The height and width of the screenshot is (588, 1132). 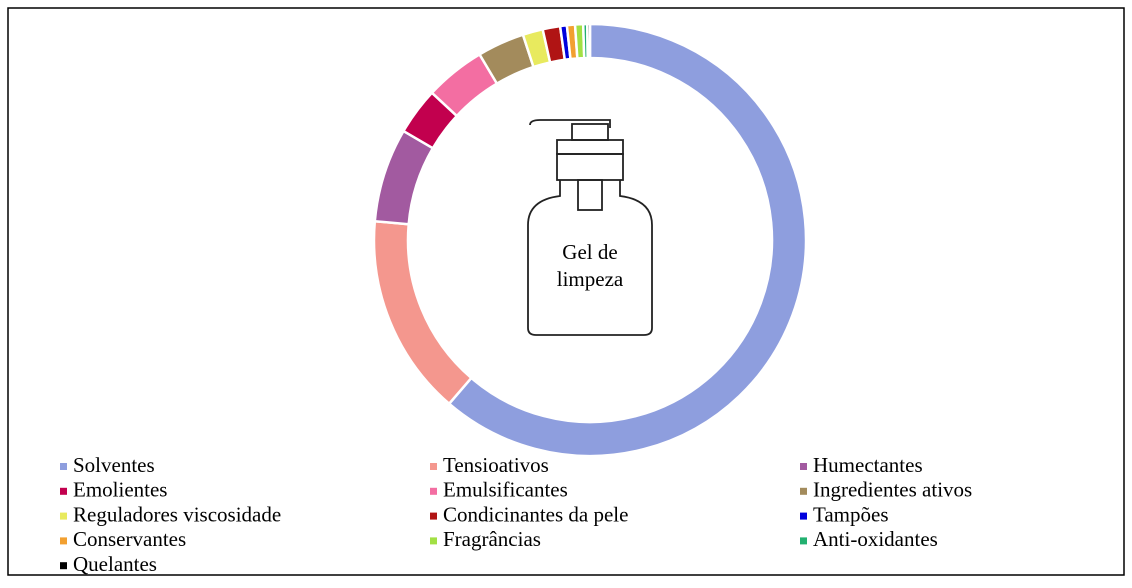 What do you see at coordinates (492, 539) in the screenshot?
I see `legend-label: Fragrâncias` at bounding box center [492, 539].